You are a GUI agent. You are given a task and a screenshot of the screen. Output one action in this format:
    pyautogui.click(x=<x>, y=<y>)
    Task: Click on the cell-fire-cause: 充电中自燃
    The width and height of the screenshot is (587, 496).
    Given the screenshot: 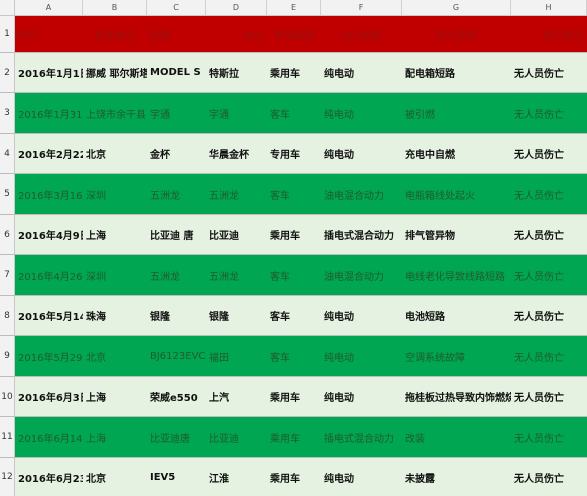 What is the action you would take?
    pyautogui.click(x=456, y=153)
    